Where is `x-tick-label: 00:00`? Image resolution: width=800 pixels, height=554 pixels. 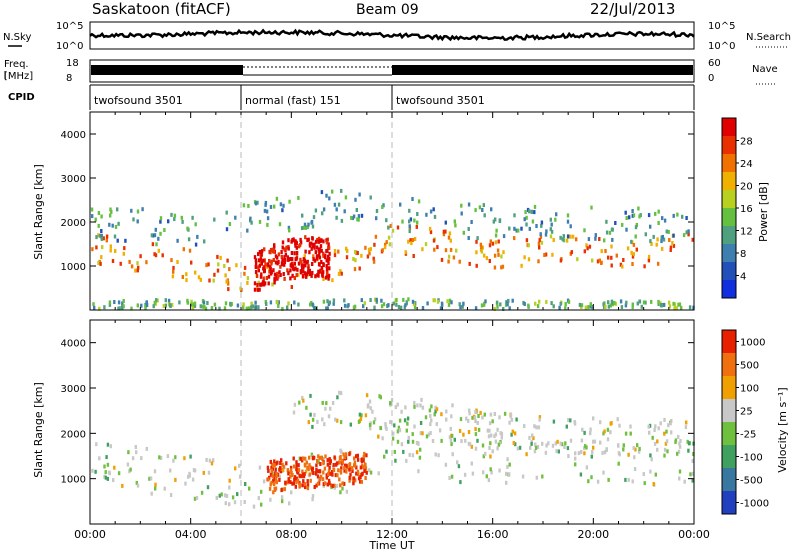
x-tick-label: 00:00 is located at coordinates (90, 534).